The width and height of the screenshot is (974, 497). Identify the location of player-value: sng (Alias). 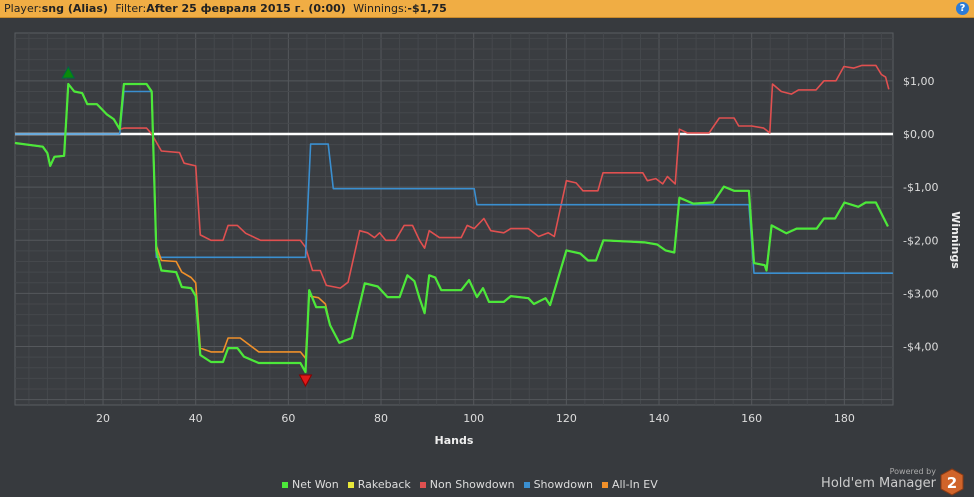
(74, 8).